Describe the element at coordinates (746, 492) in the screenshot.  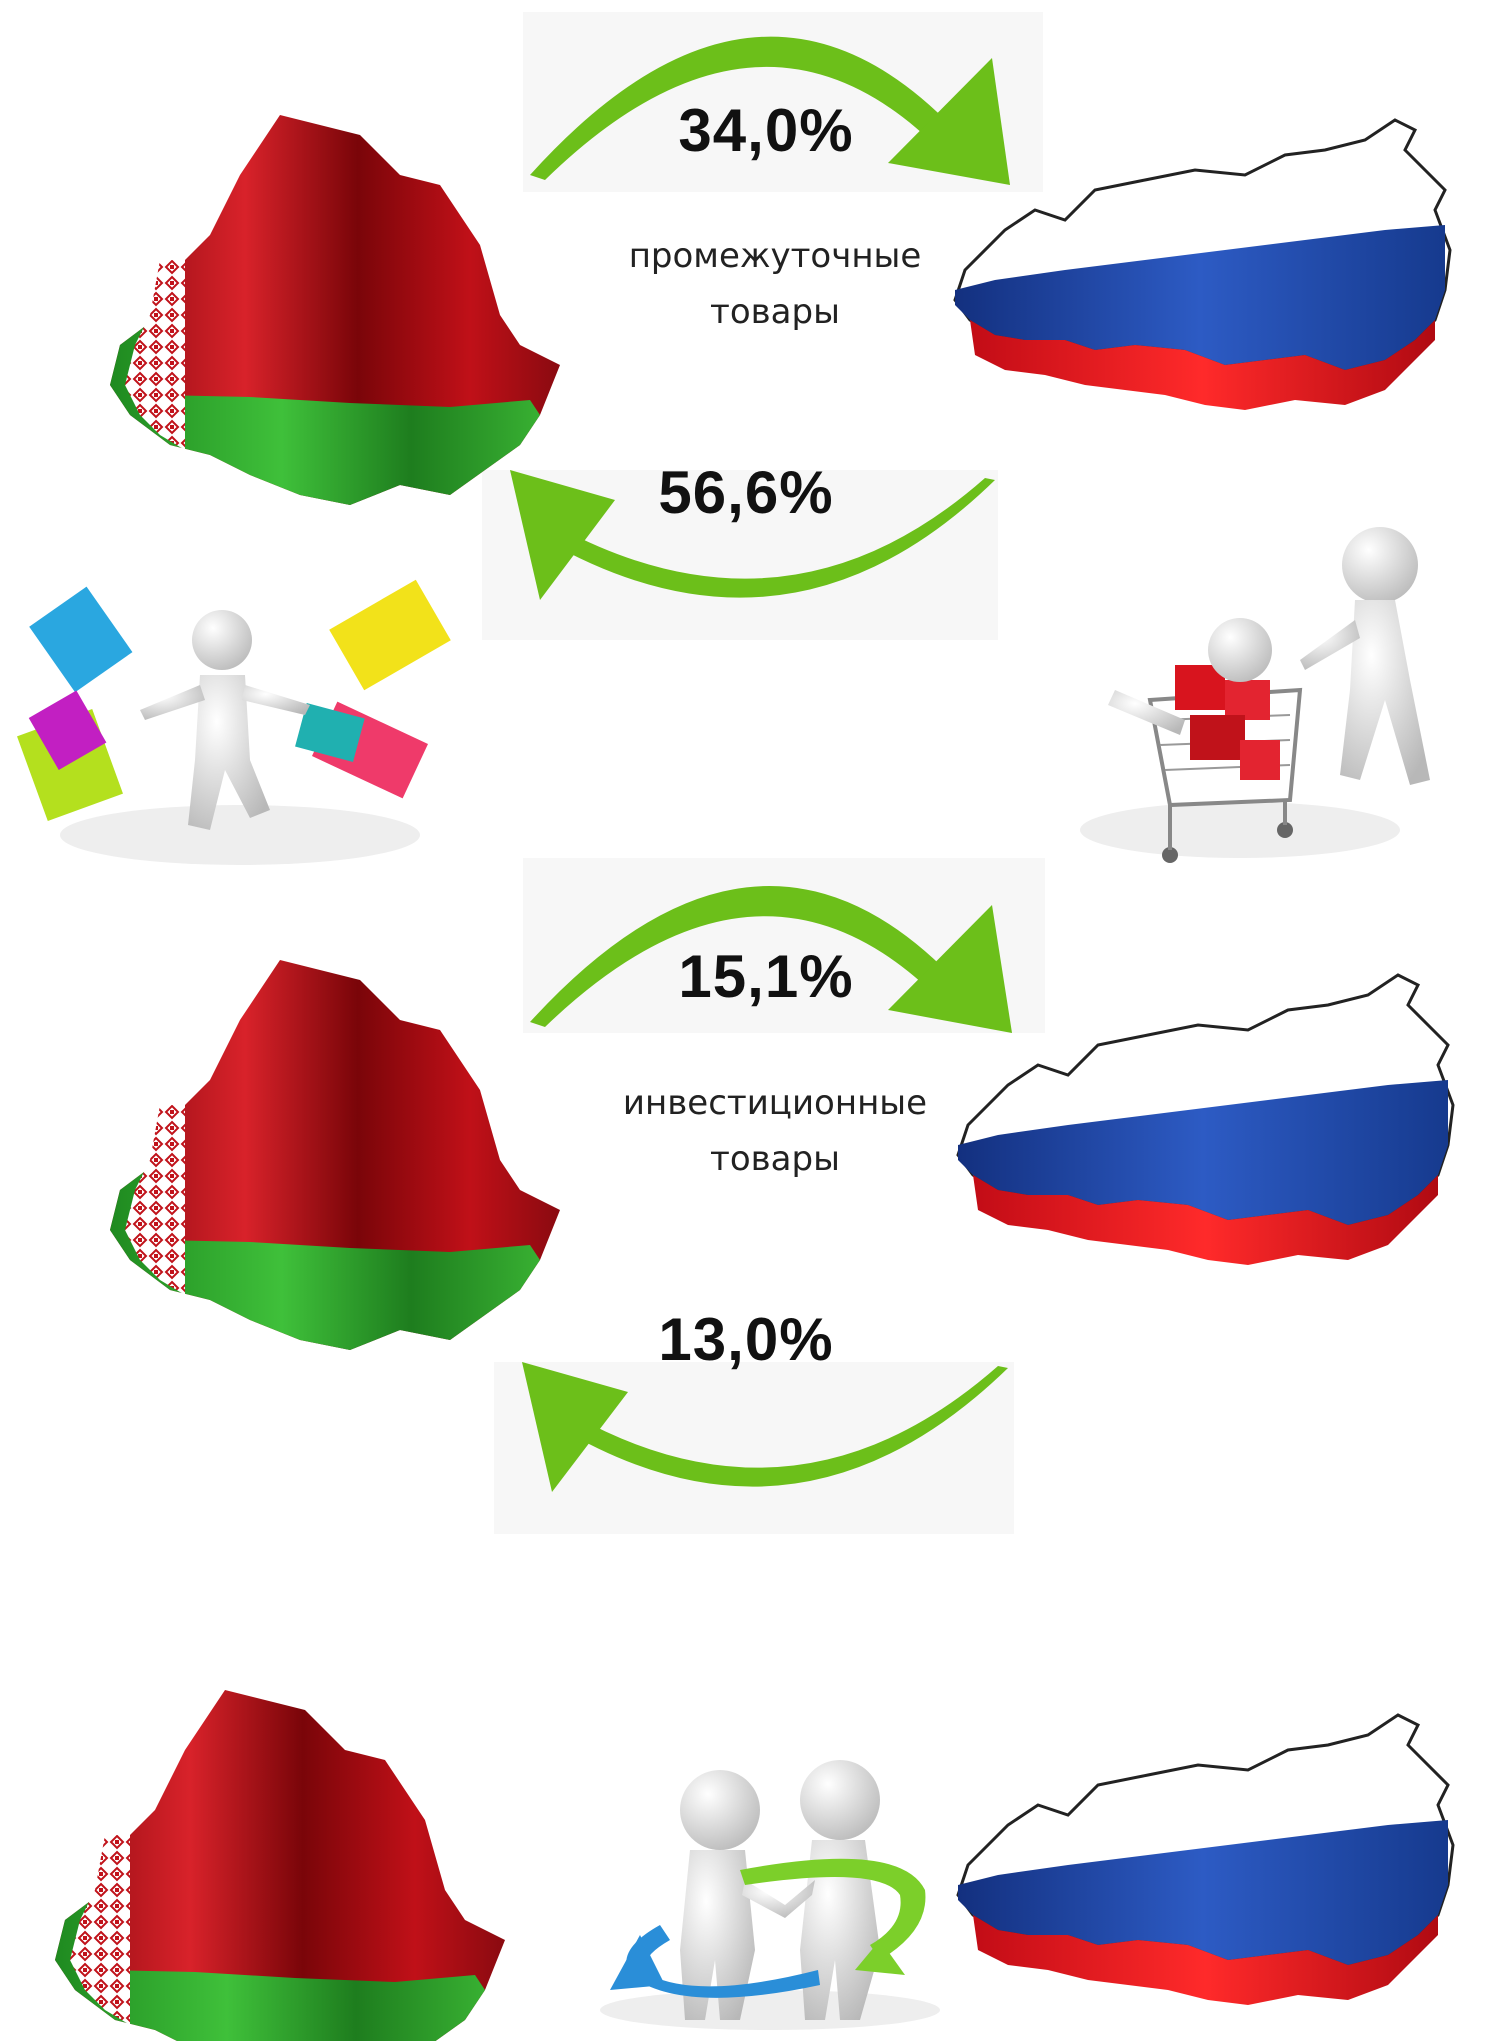
I see `flow-percent-2: 56,6%` at that location.